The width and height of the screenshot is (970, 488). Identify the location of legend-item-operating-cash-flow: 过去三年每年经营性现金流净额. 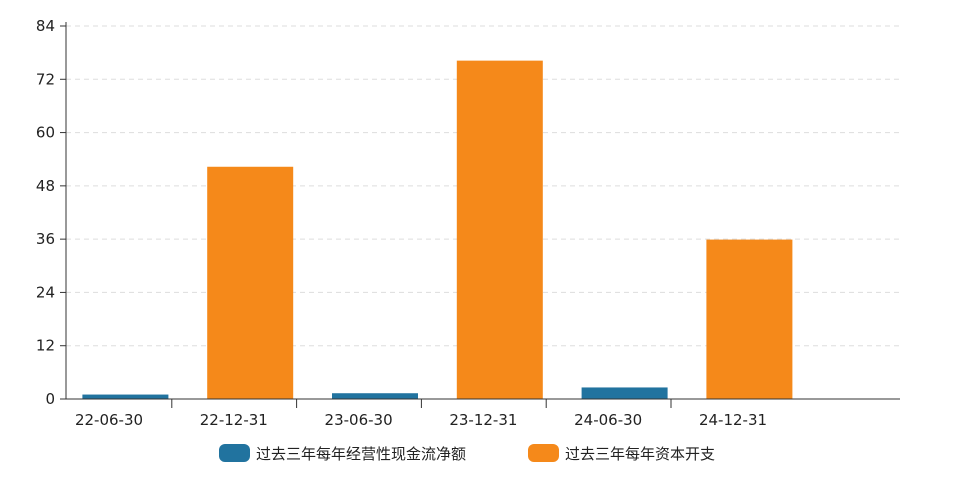
(342, 453).